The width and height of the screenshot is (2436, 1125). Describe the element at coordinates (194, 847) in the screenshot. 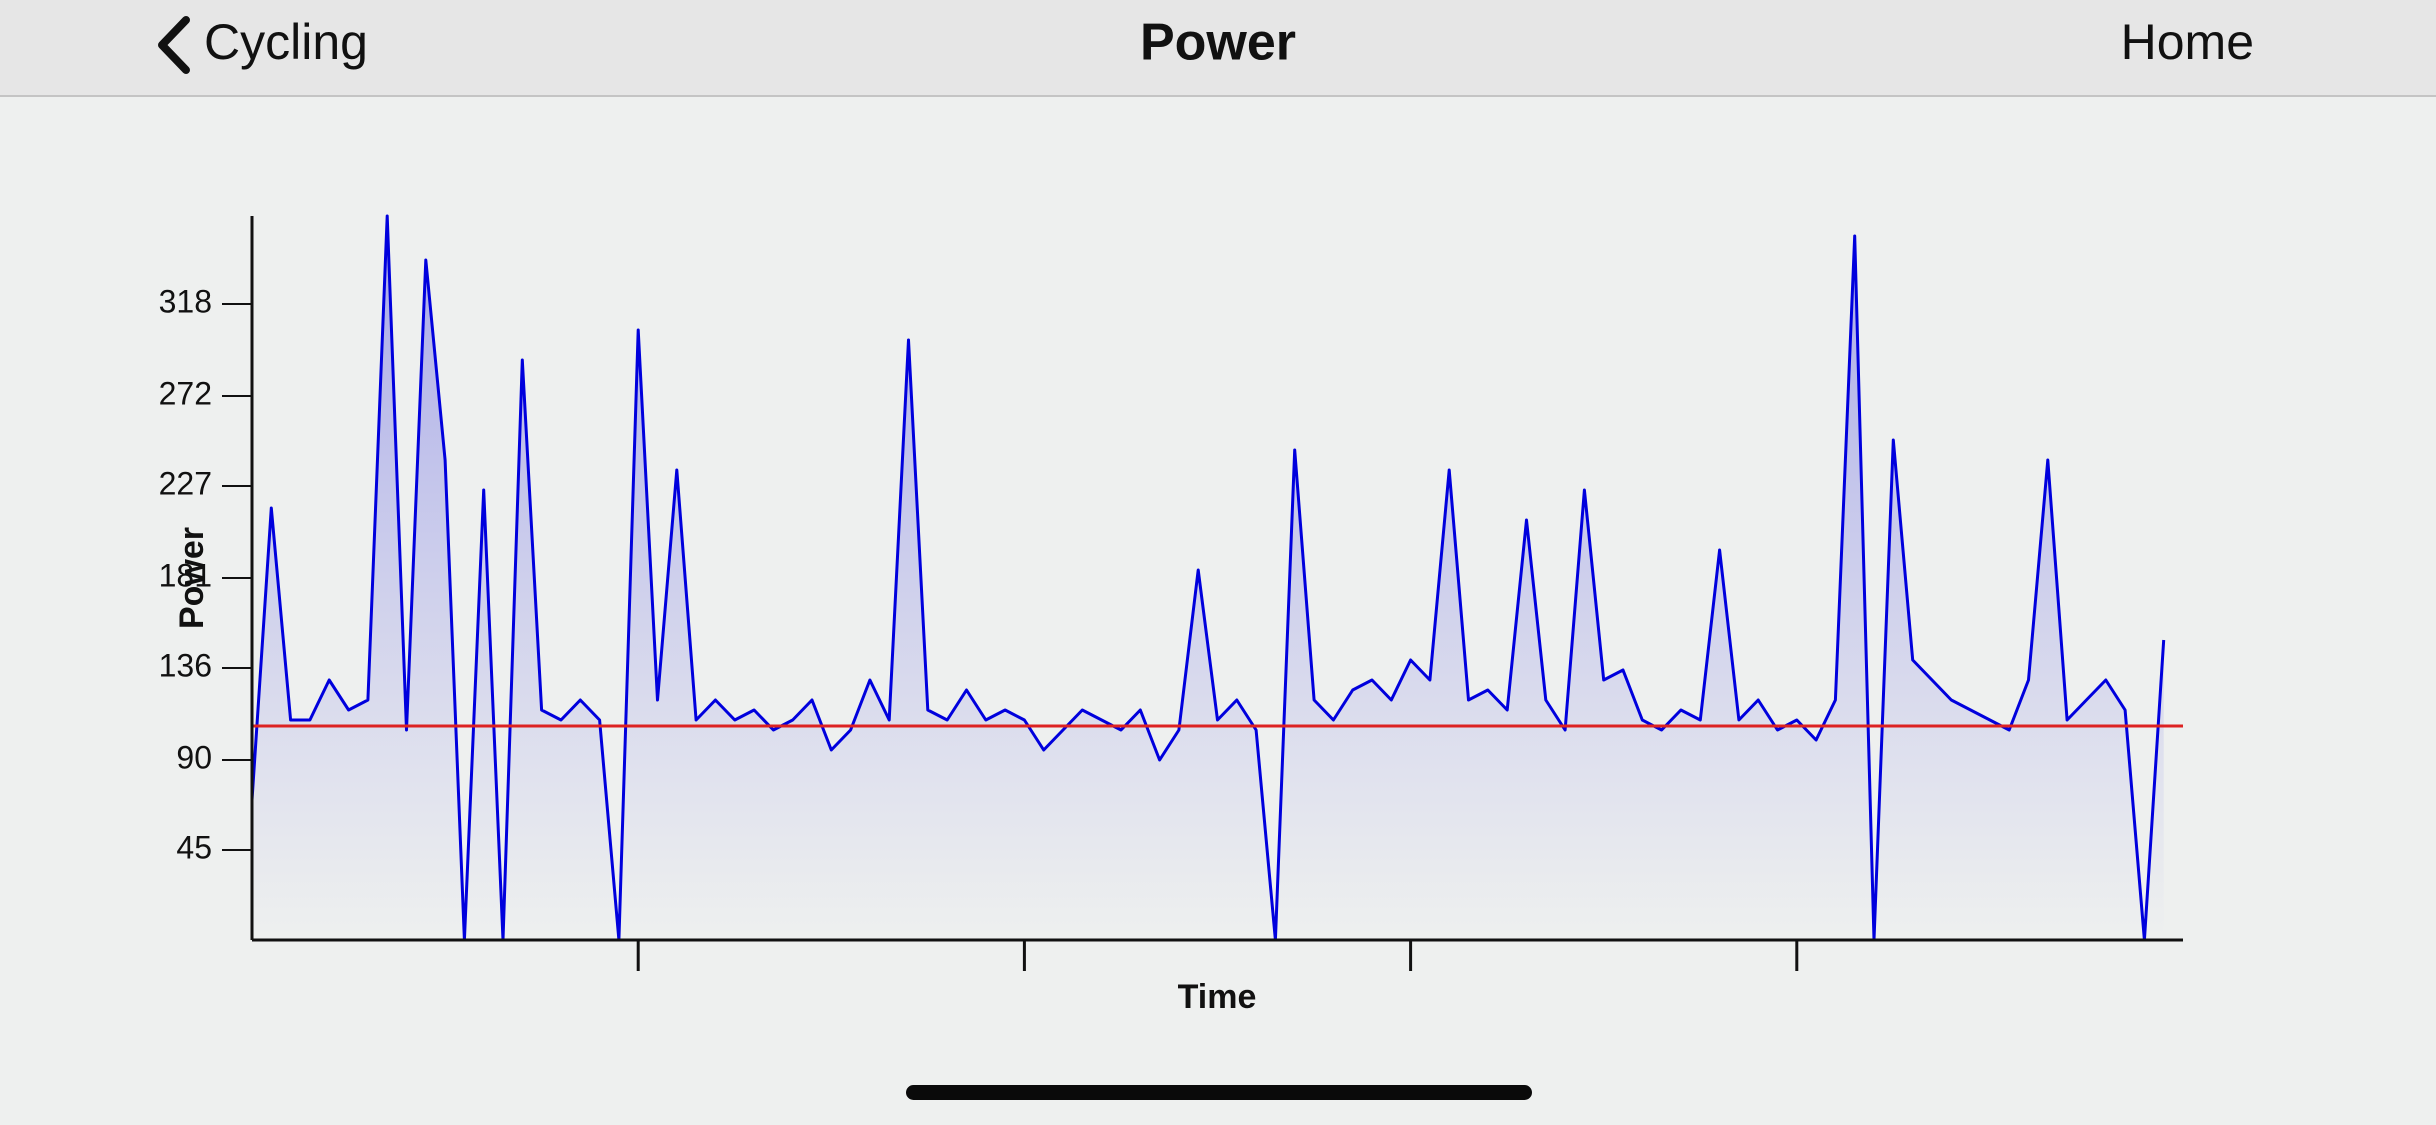

I see `y-tick-label: 45` at that location.